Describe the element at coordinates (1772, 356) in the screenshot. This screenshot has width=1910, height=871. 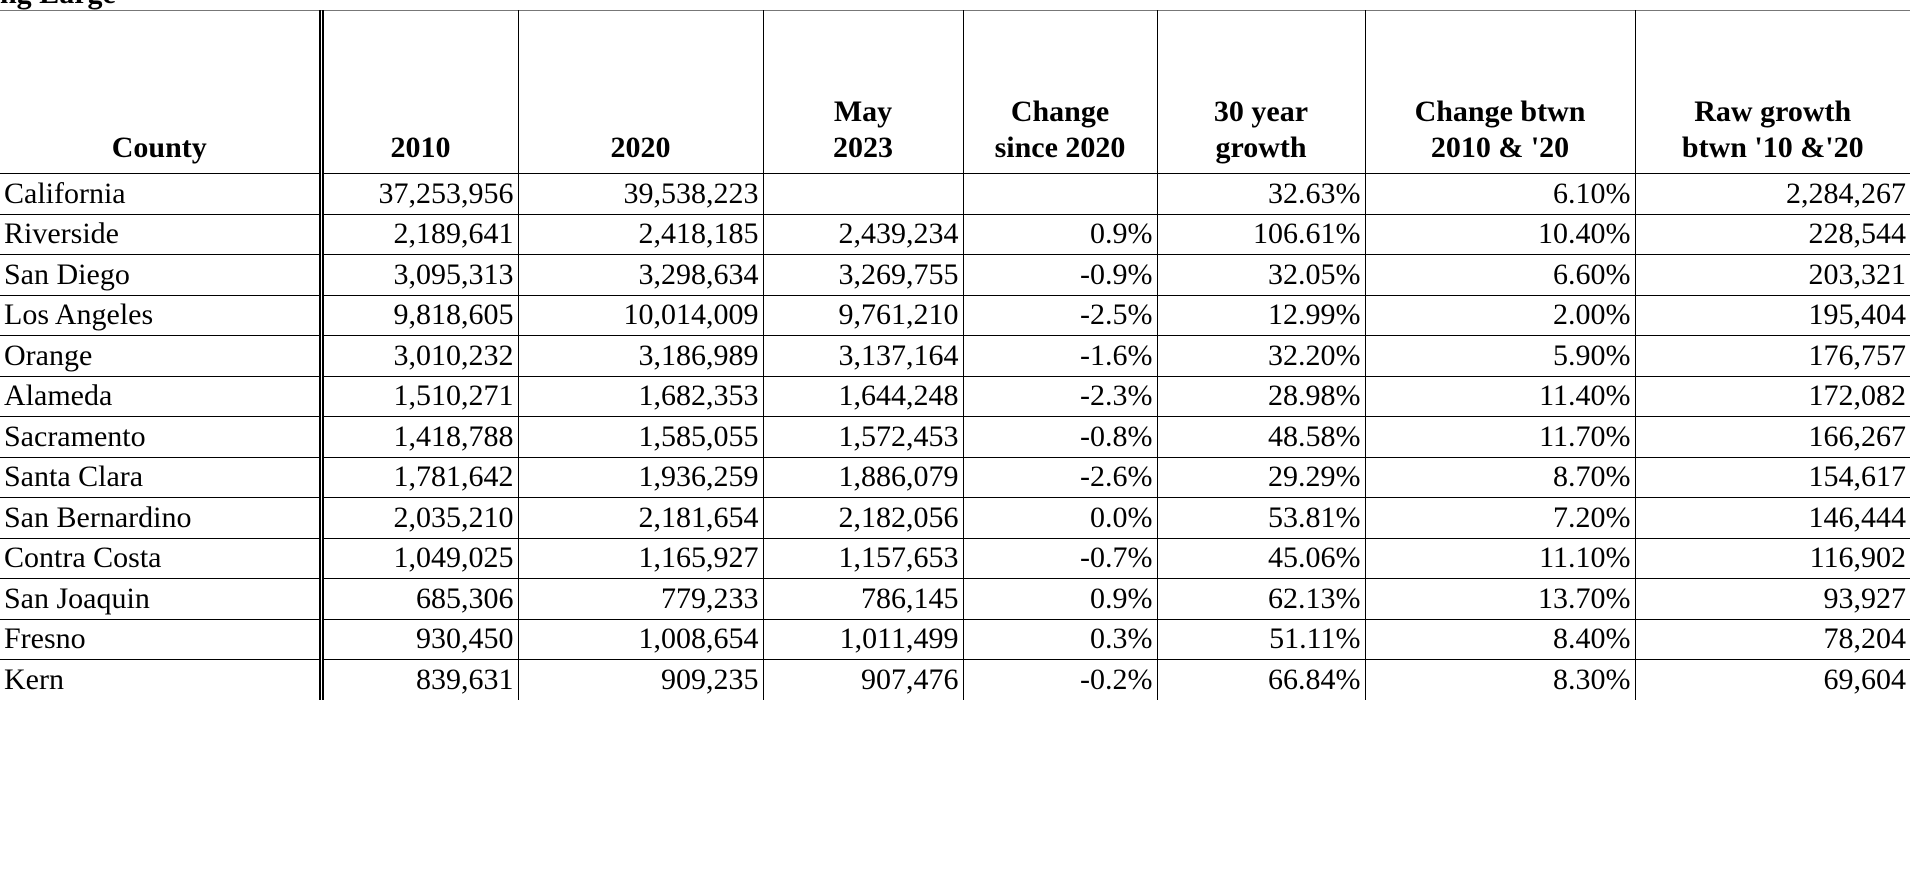
I see `cell-raw-growth-2010-2020: 176,757` at that location.